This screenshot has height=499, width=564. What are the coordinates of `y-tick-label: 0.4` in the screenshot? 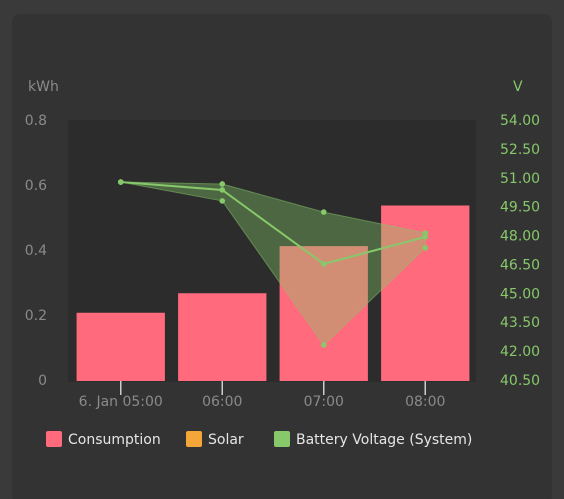 It's located at (36, 251).